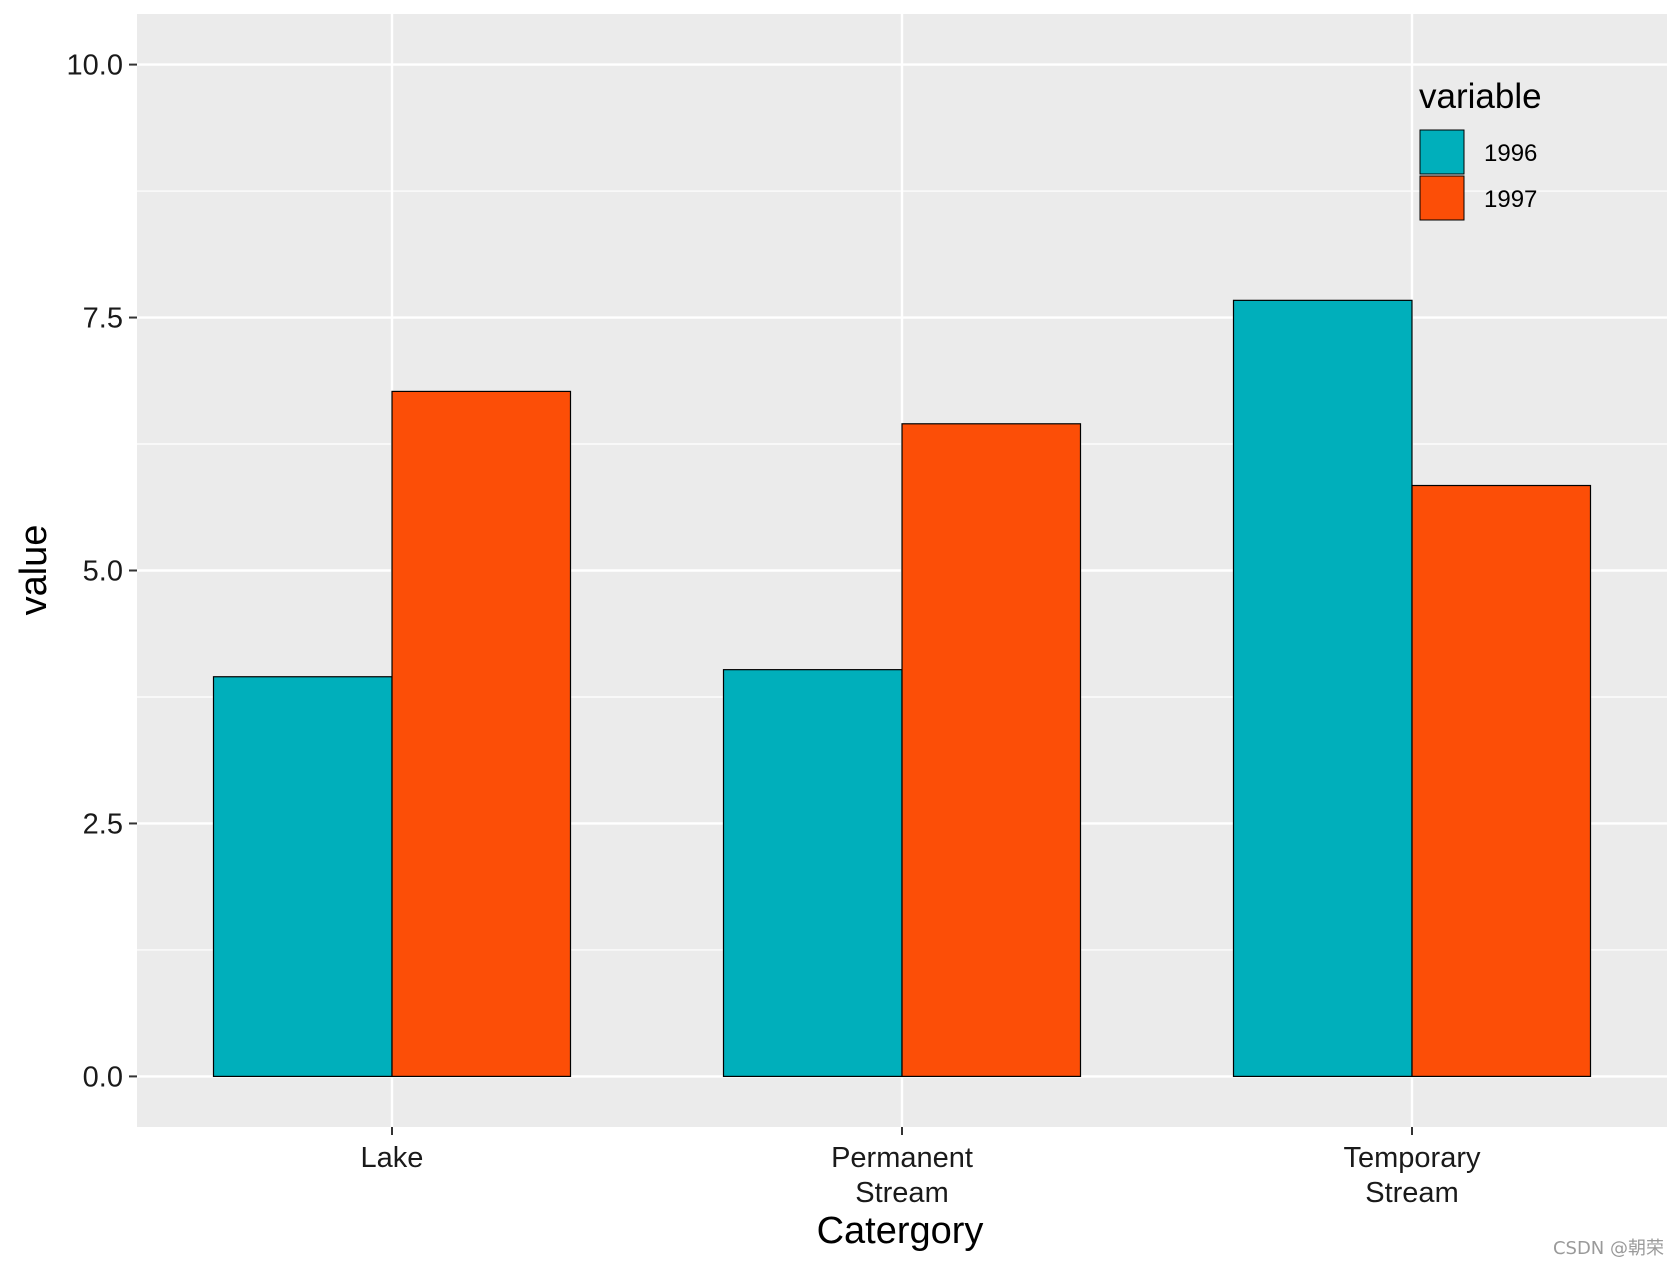 The image size is (1674, 1262). I want to click on legend-label-1997: 1997, so click(1510, 199).